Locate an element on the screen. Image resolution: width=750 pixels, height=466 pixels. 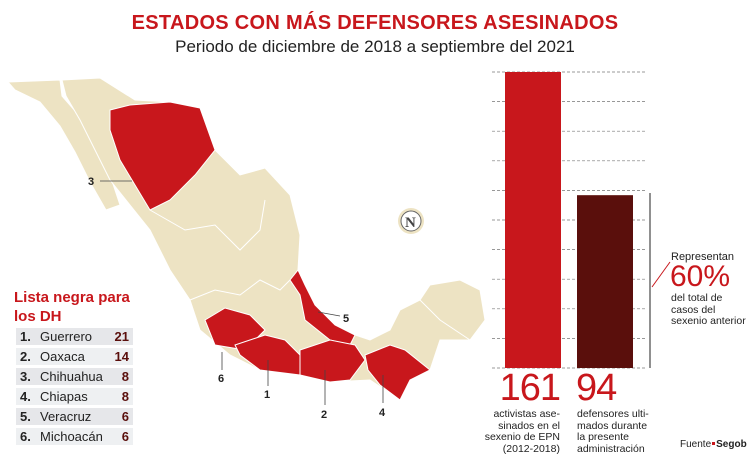
annotation-pointer is located at coordinates (661, 274).